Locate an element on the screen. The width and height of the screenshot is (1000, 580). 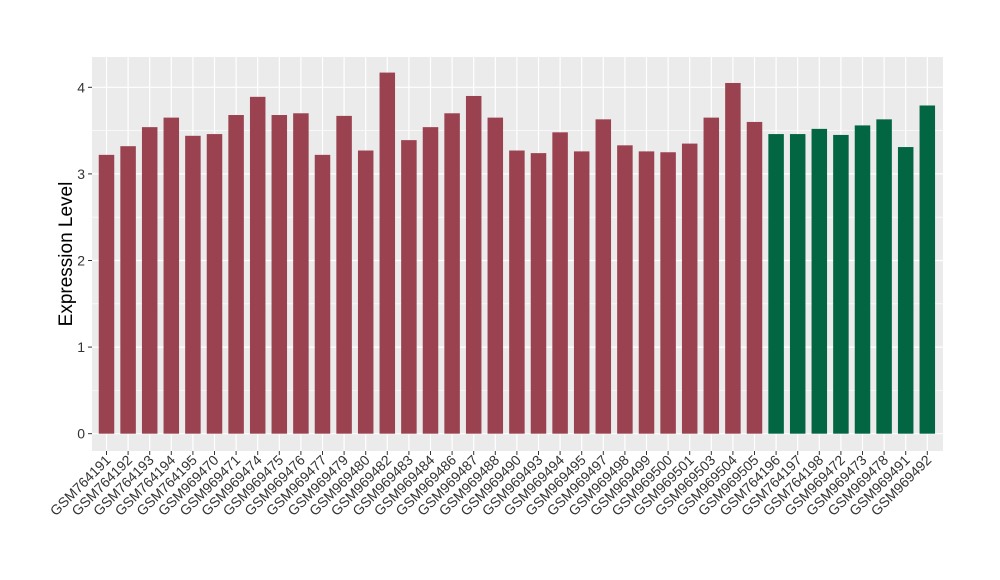
y-tick-label: 0 is located at coordinates (81, 434).